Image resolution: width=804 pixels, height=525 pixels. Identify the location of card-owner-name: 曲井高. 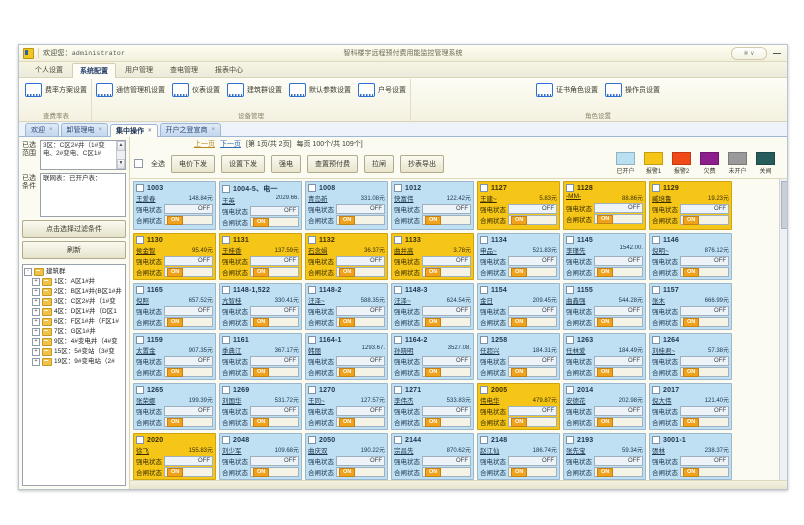
(404, 251).